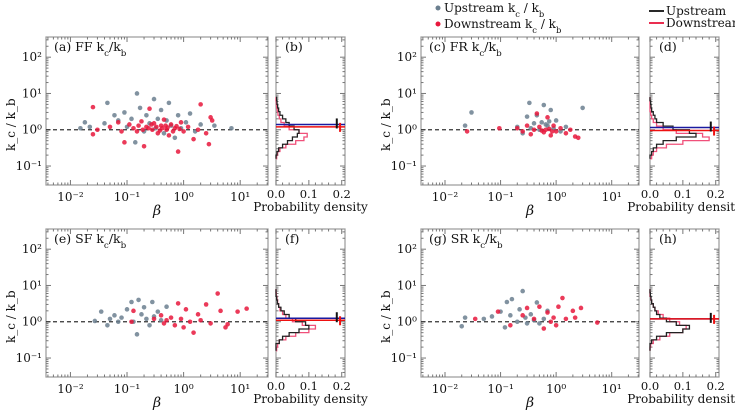 This screenshot has width=735, height=411. I want to click on panel-title: (g) SR kc/kb, so click(466, 241).